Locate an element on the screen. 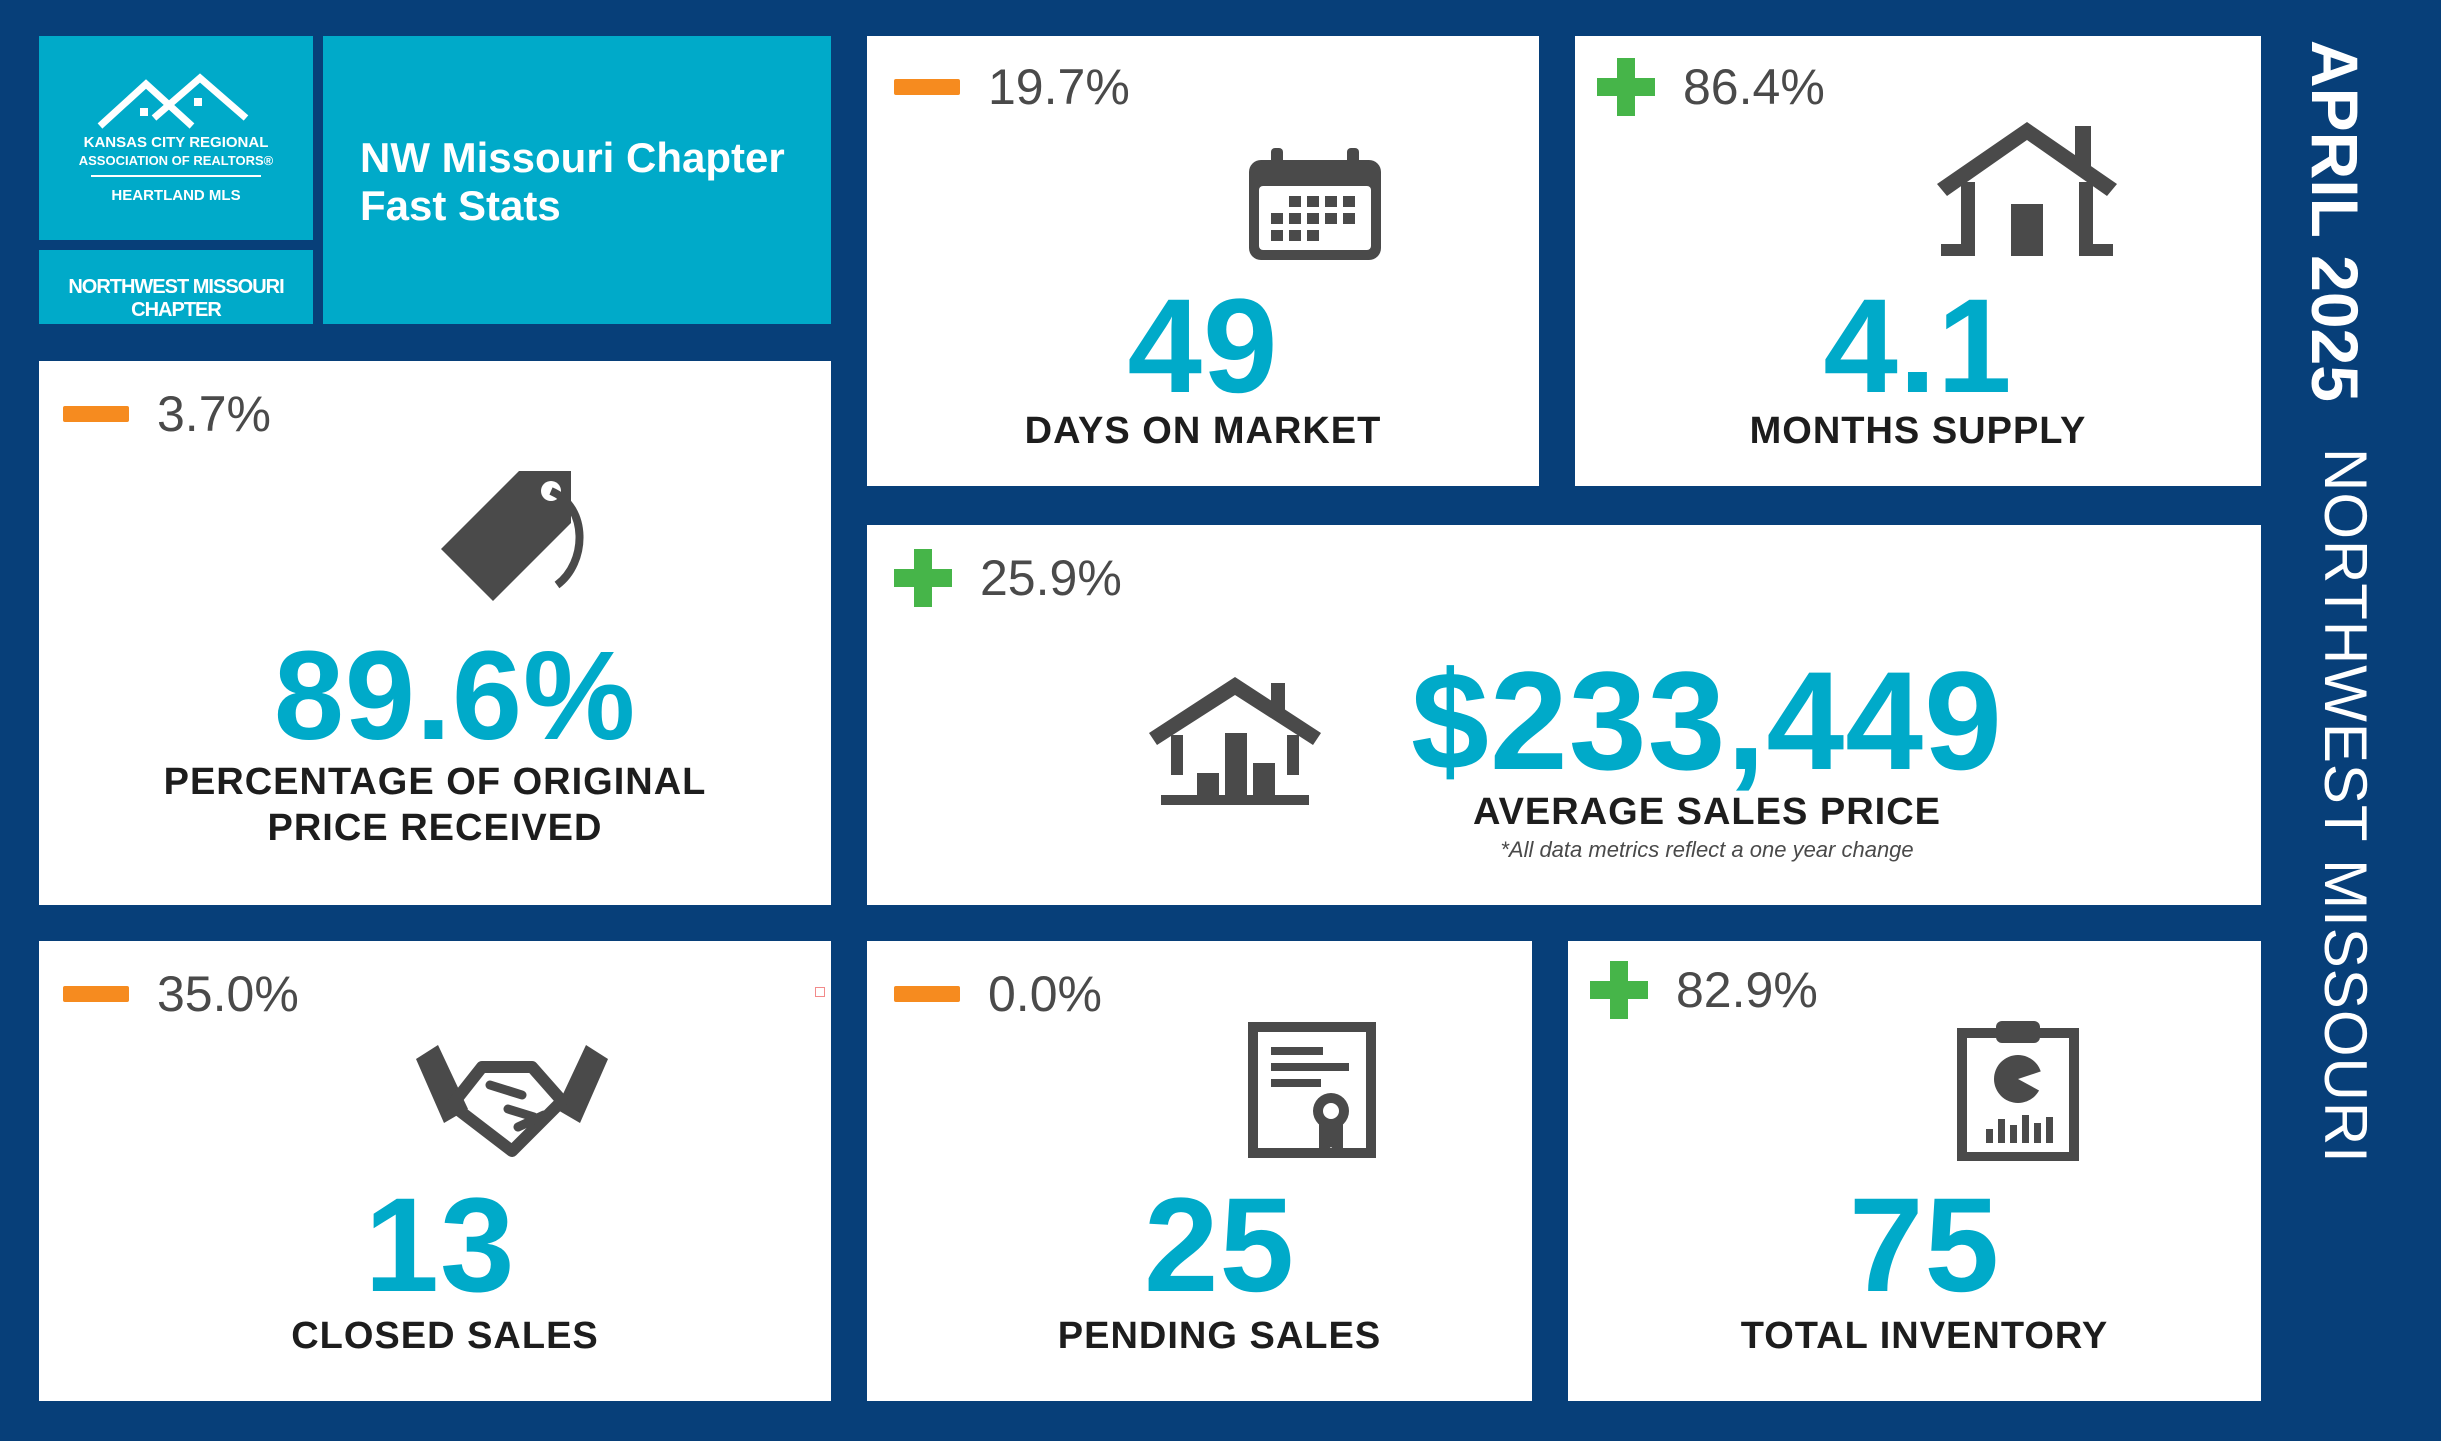 Image resolution: width=2441 pixels, height=1441 pixels. closed-sales-value: 13 is located at coordinates (440, 1245).